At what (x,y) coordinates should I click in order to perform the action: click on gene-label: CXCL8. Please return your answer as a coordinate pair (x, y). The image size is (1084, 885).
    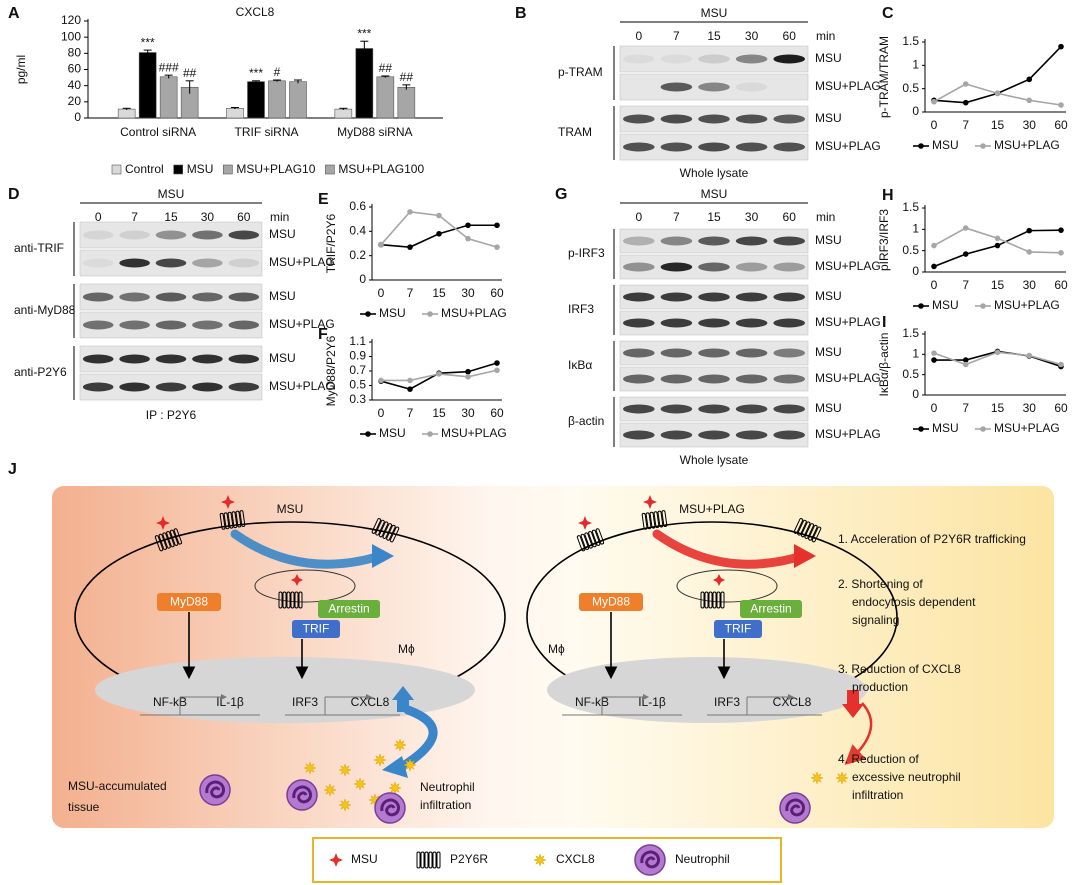
    Looking at the image, I should click on (370, 702).